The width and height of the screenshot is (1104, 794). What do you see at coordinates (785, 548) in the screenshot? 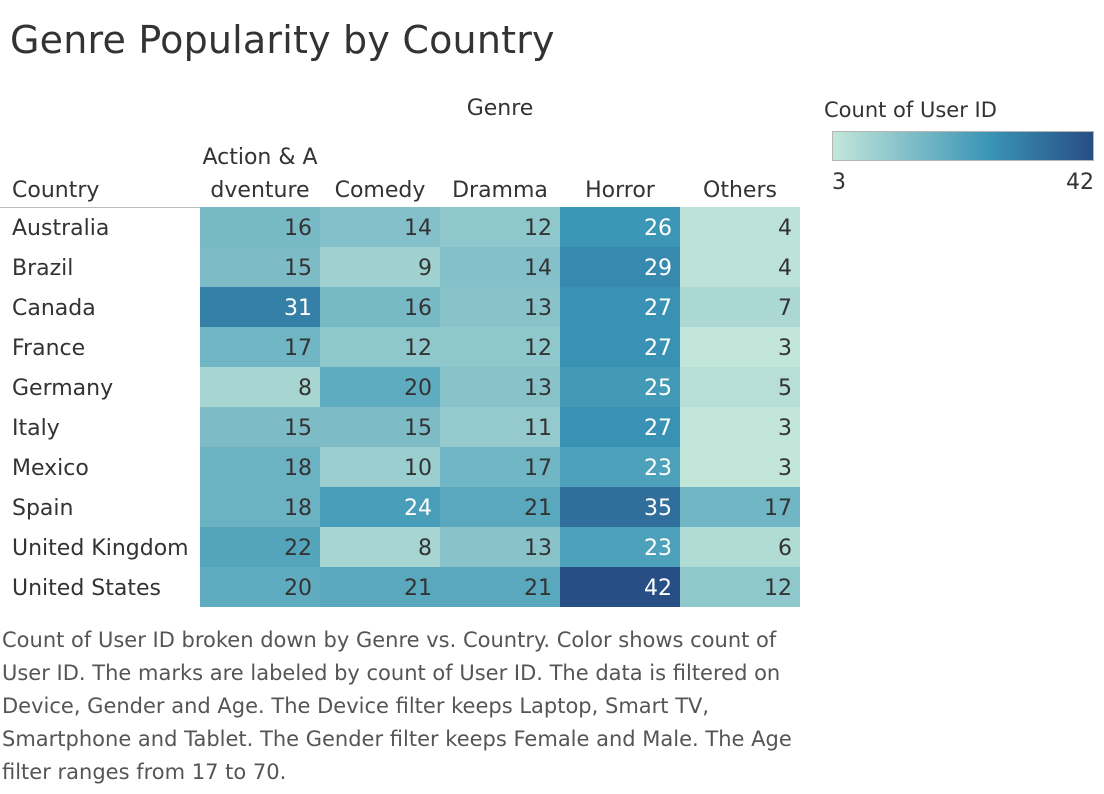
I see `cell-value-label: 6` at bounding box center [785, 548].